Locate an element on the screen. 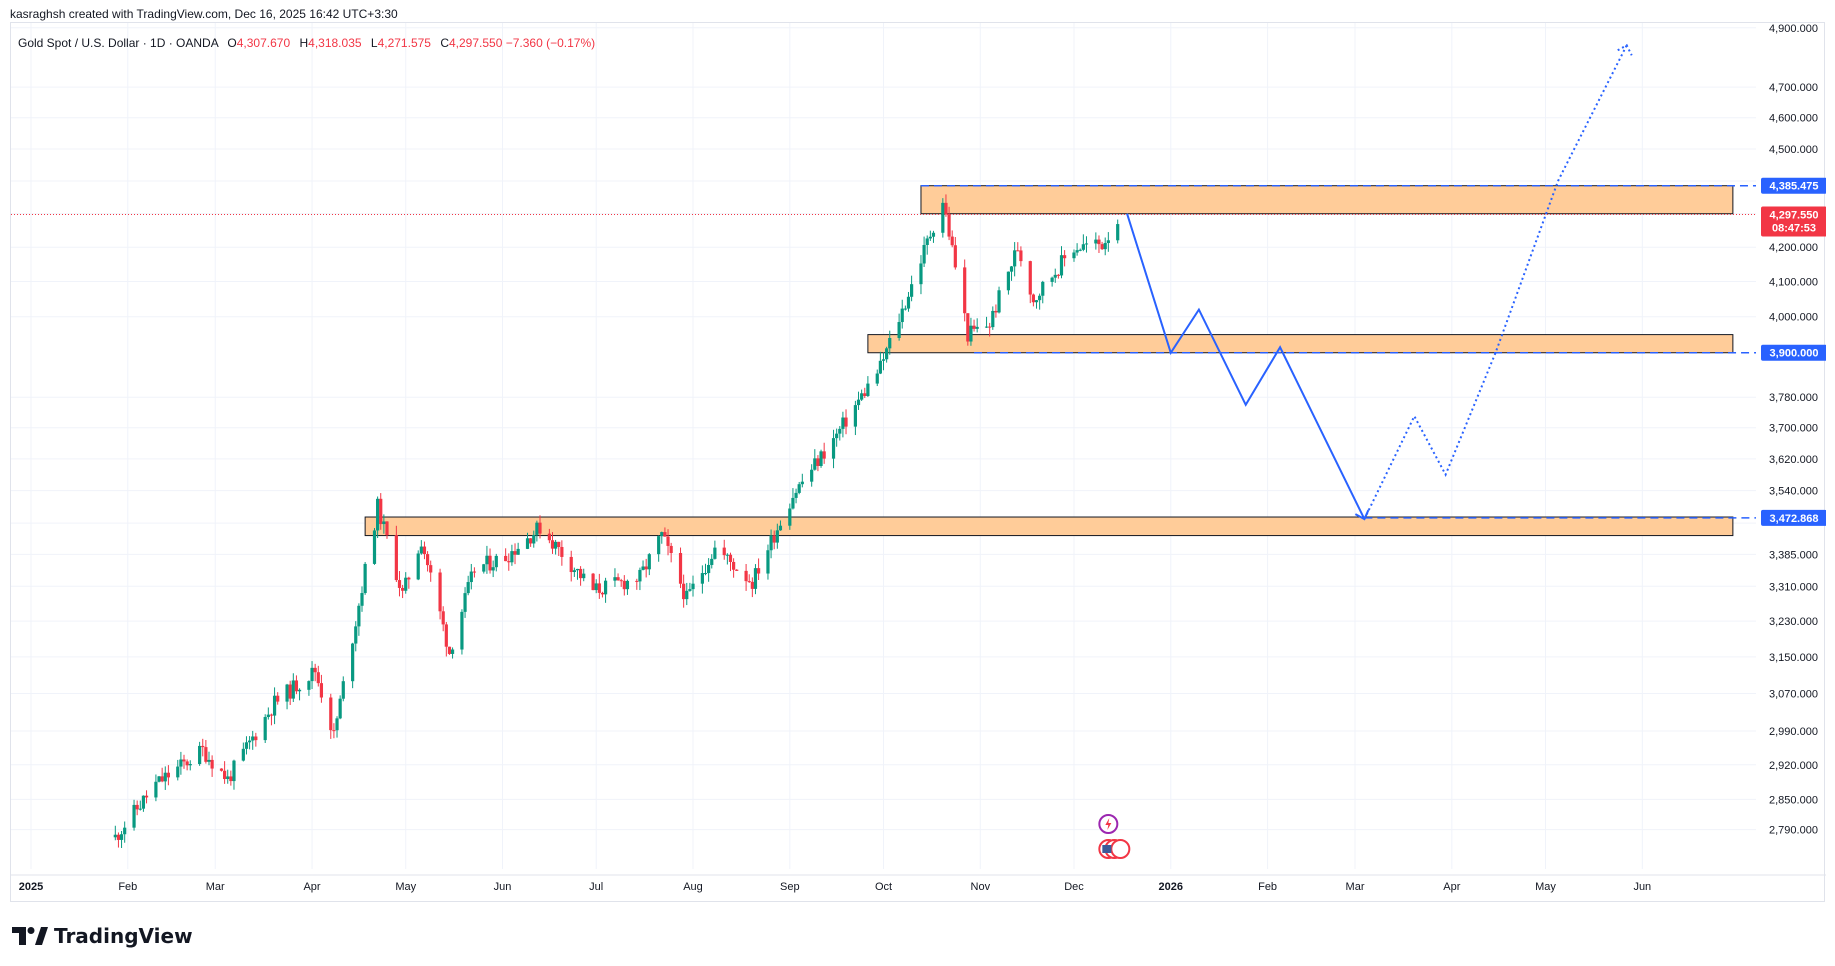 This screenshot has height=966, width=1835. x-tick-label: Jun is located at coordinates (1642, 887).